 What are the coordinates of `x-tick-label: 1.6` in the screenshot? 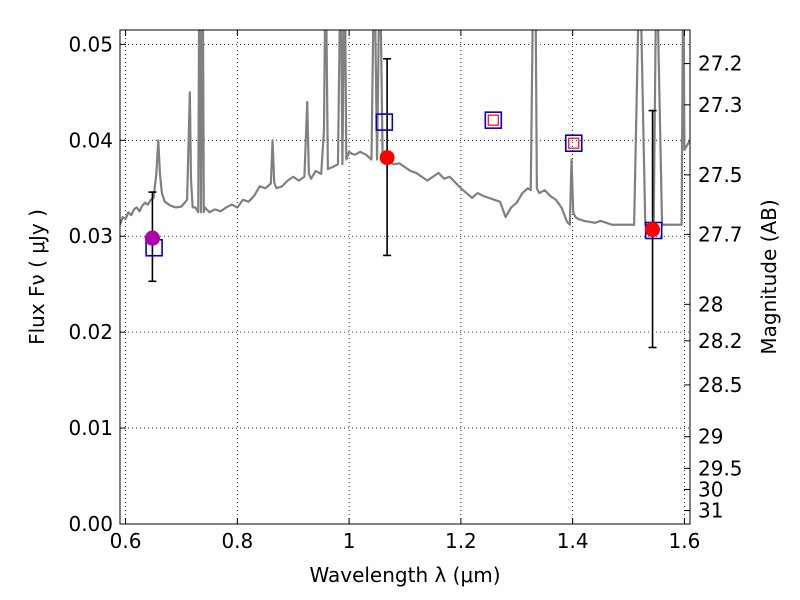 It's located at (685, 541).